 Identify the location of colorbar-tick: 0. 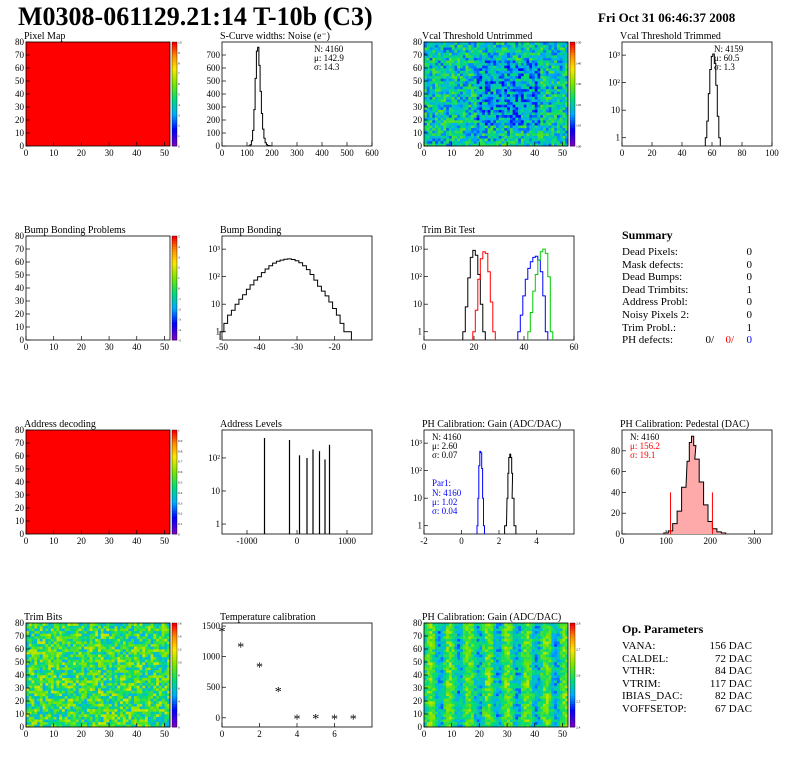
(179, 289).